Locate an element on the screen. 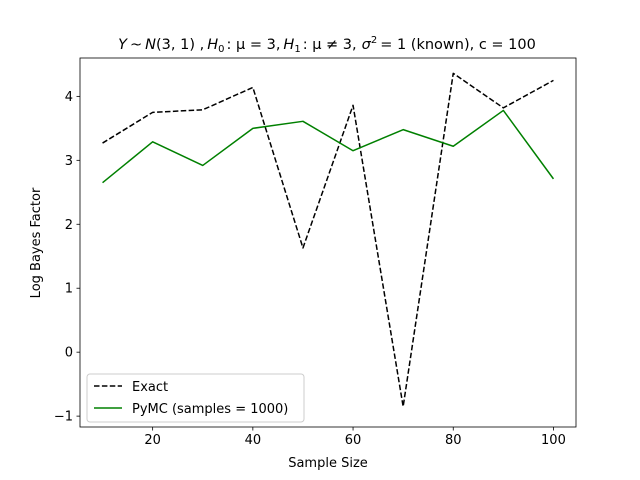 This screenshot has height=480, width=640. x-tick-label: 80 is located at coordinates (453, 440).